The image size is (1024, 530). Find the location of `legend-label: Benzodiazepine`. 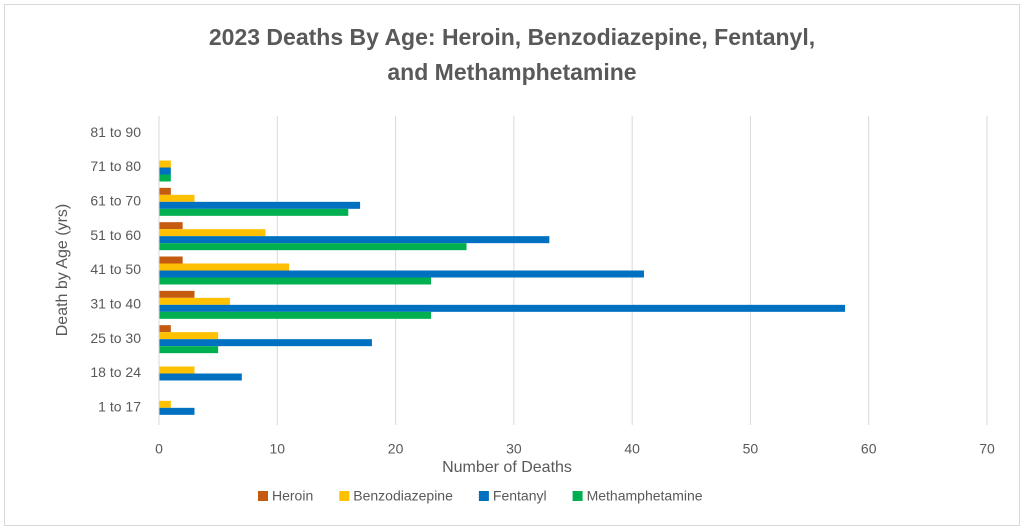

legend-label: Benzodiazepine is located at coordinates (403, 496).